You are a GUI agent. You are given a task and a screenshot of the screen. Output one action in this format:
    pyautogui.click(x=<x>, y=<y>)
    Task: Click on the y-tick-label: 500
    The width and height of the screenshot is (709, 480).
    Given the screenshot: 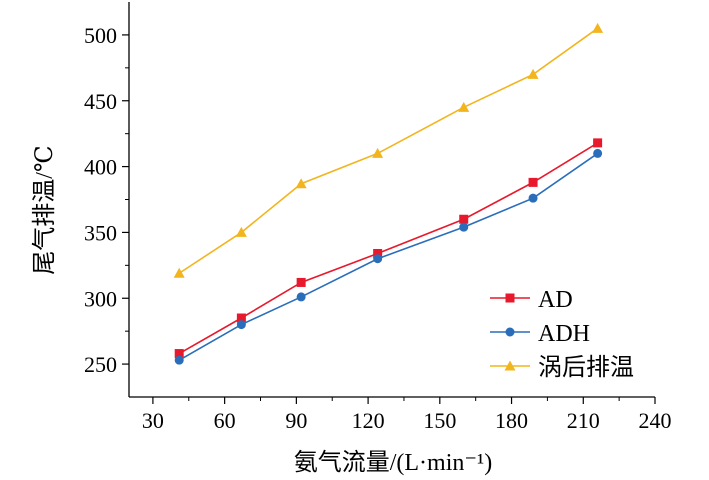 What is the action you would take?
    pyautogui.click(x=100, y=35)
    